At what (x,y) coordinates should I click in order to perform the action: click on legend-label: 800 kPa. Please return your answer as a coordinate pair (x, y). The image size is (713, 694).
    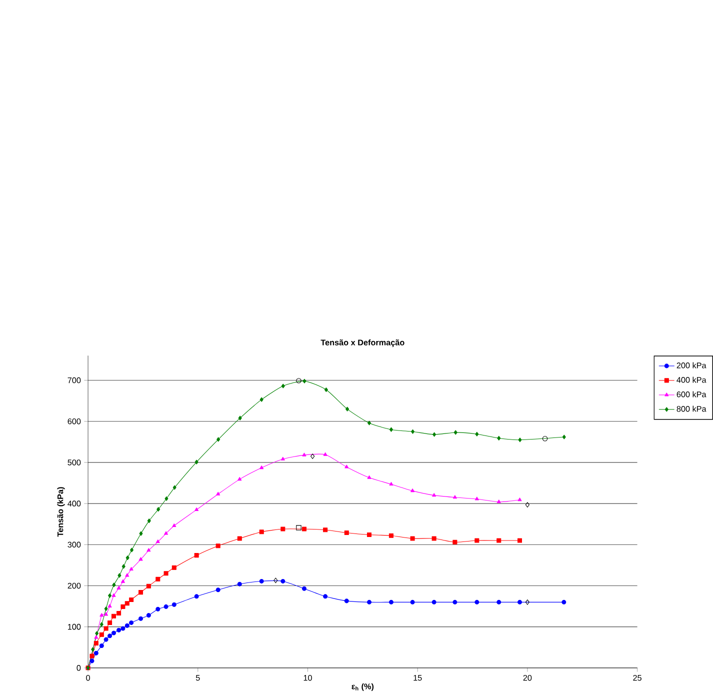
    Looking at the image, I should click on (691, 409).